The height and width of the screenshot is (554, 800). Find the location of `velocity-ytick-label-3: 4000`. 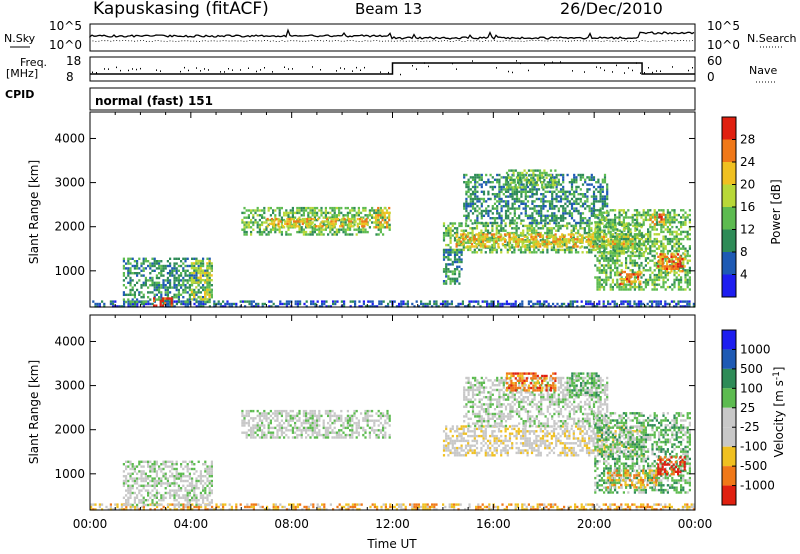

velocity-ytick-label-3: 4000 is located at coordinates (69, 341).